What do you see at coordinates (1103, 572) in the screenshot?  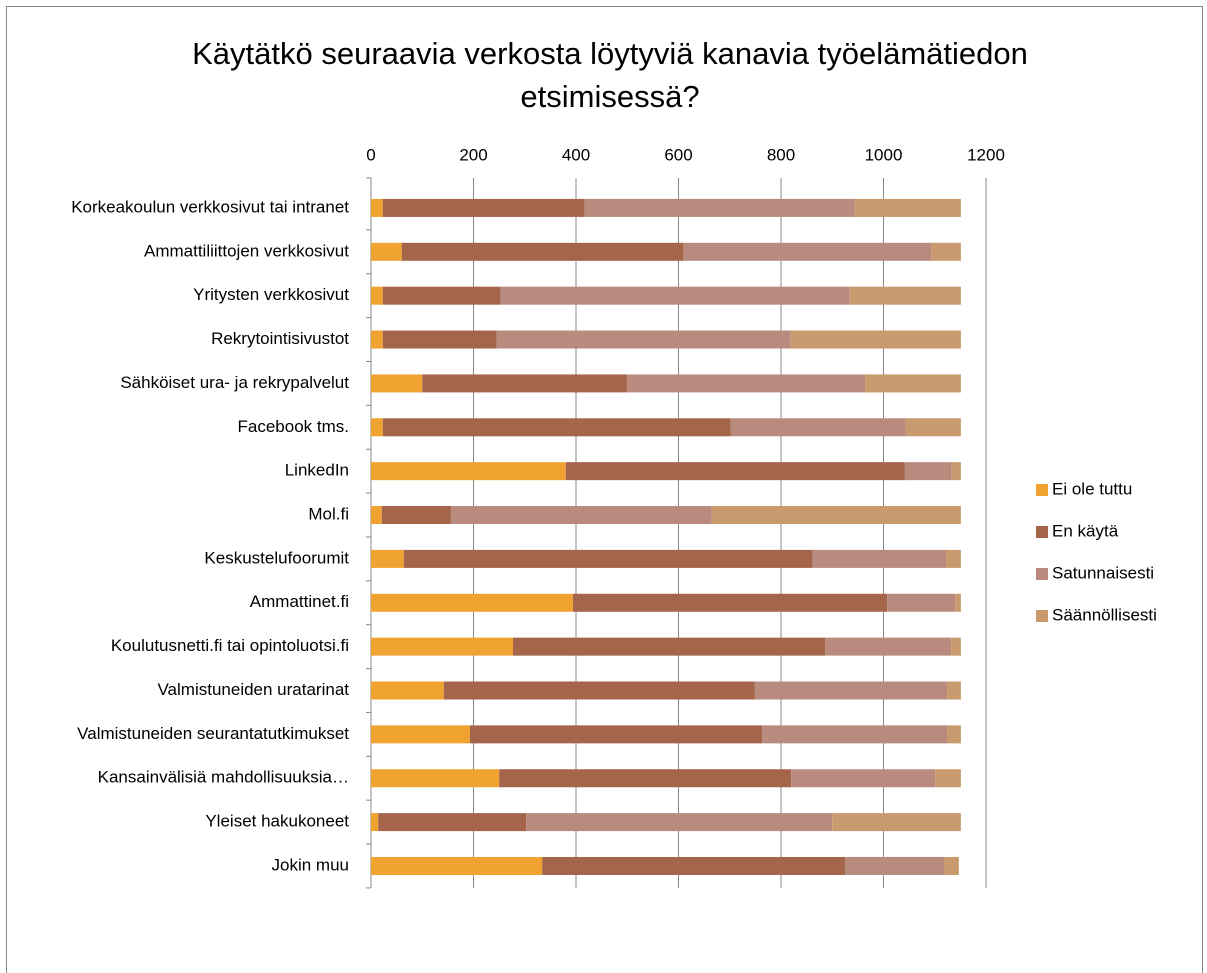 I see `legend-label: Satunnaisesti` at bounding box center [1103, 572].